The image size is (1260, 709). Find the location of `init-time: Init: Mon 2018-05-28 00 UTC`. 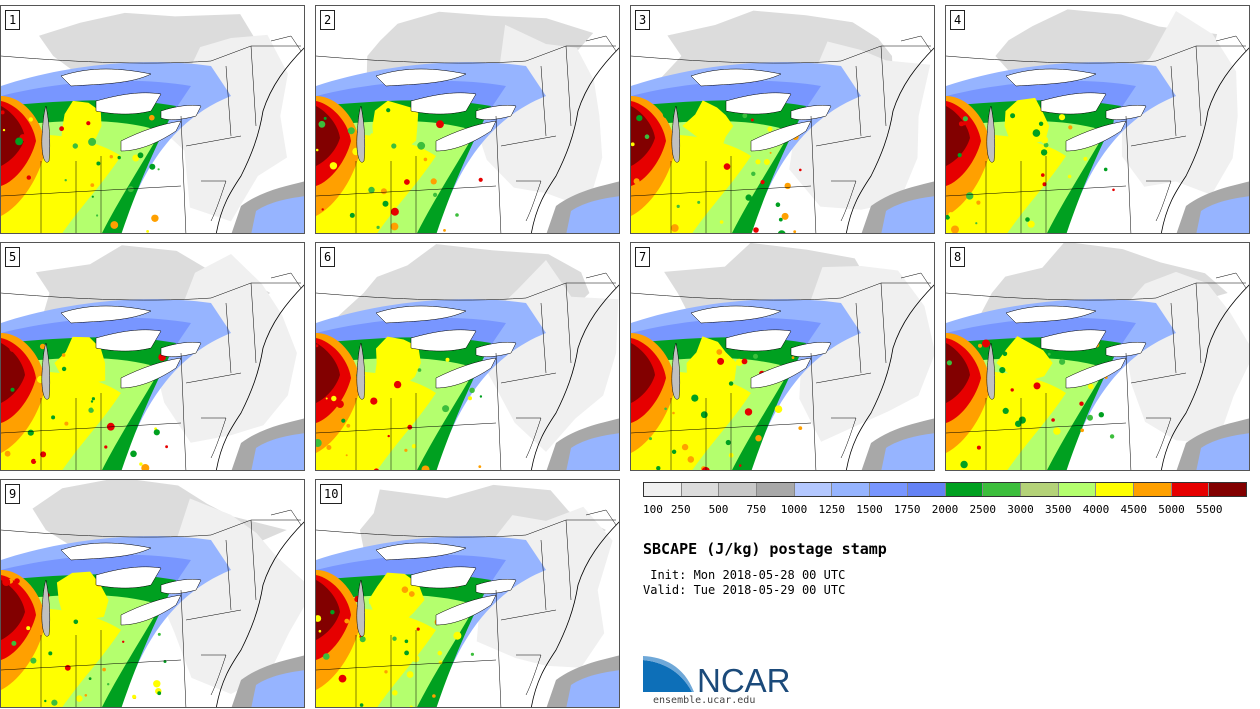

init-time: Init: Mon 2018-05-28 00 UTC is located at coordinates (744, 575).